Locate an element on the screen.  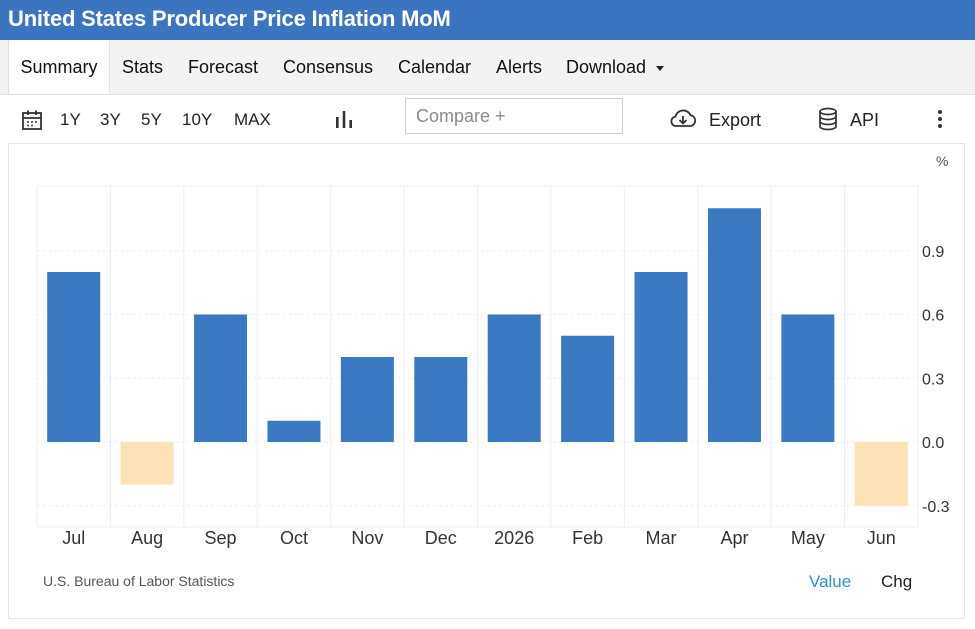
source-label: U.S. Bureau of Labor Statistics is located at coordinates (139, 581).